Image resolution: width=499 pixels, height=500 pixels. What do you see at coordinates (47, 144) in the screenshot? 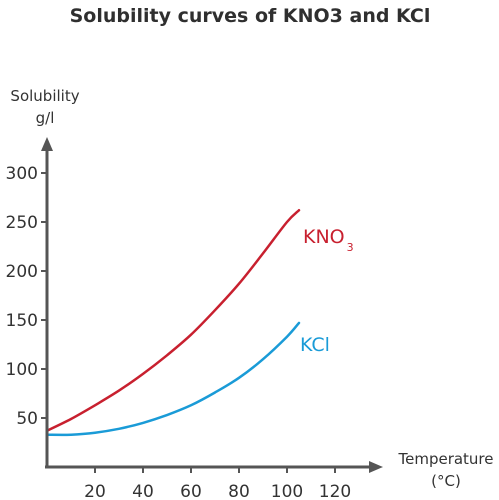
I see `y-axis-arrow` at bounding box center [47, 144].